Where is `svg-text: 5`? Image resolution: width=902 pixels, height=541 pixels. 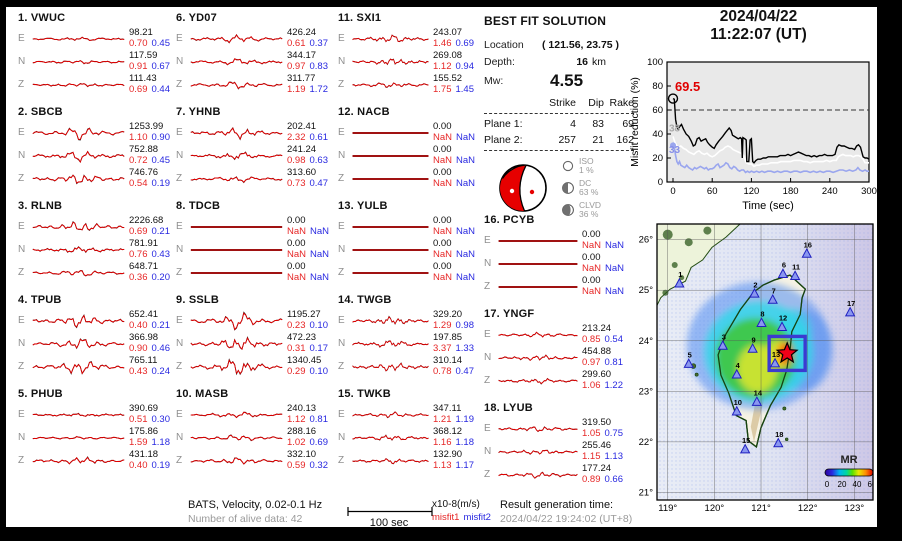
svg-text: 5 is located at coordinates (690, 355).